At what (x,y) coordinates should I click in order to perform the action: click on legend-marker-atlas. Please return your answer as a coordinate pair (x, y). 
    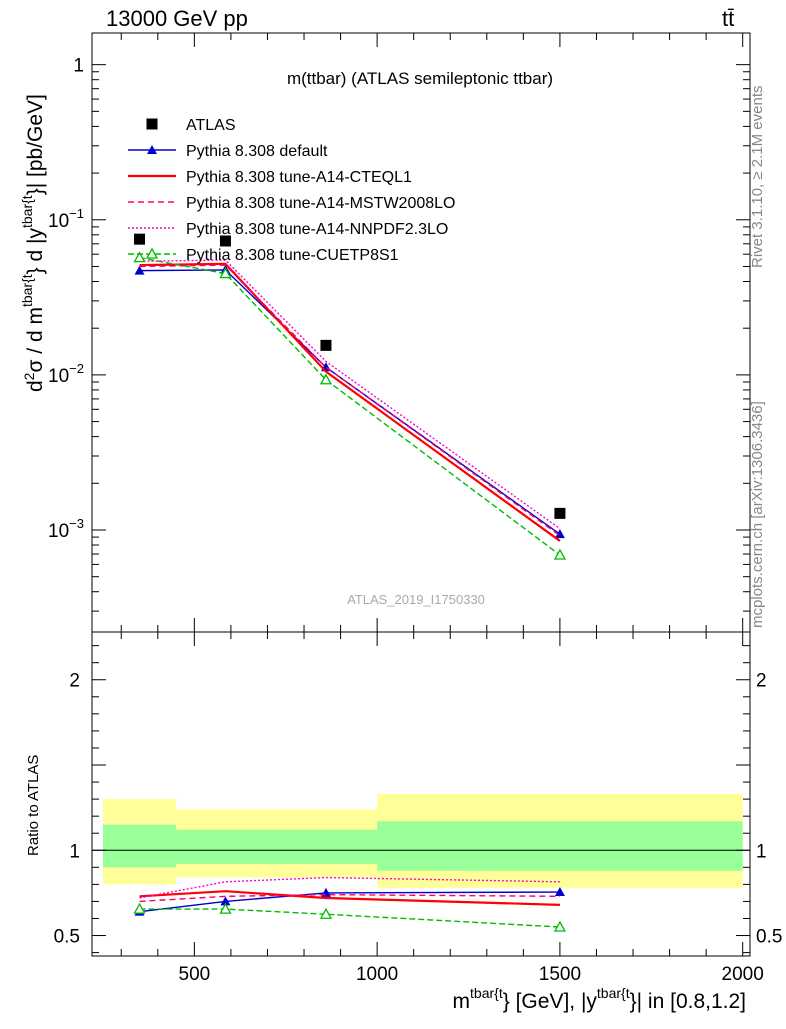
    Looking at the image, I should click on (152, 124).